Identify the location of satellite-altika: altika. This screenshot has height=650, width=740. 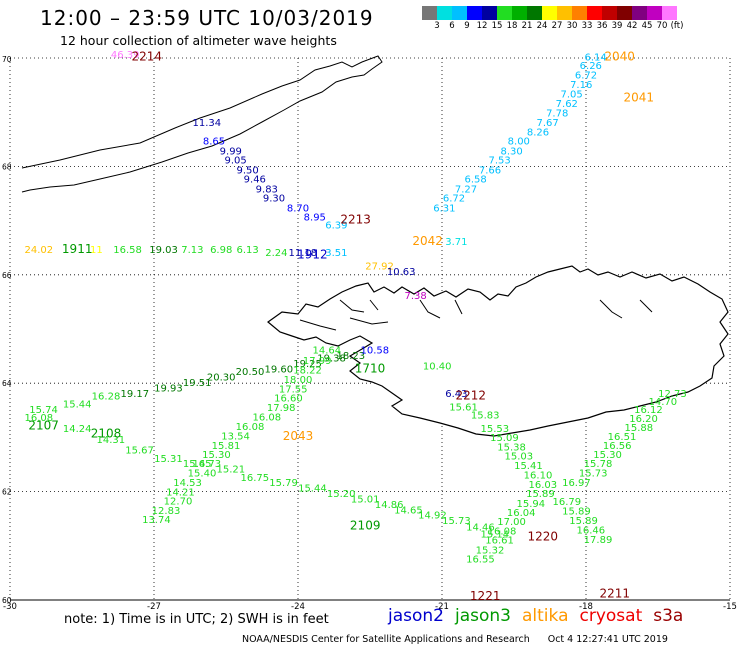
(545, 616).